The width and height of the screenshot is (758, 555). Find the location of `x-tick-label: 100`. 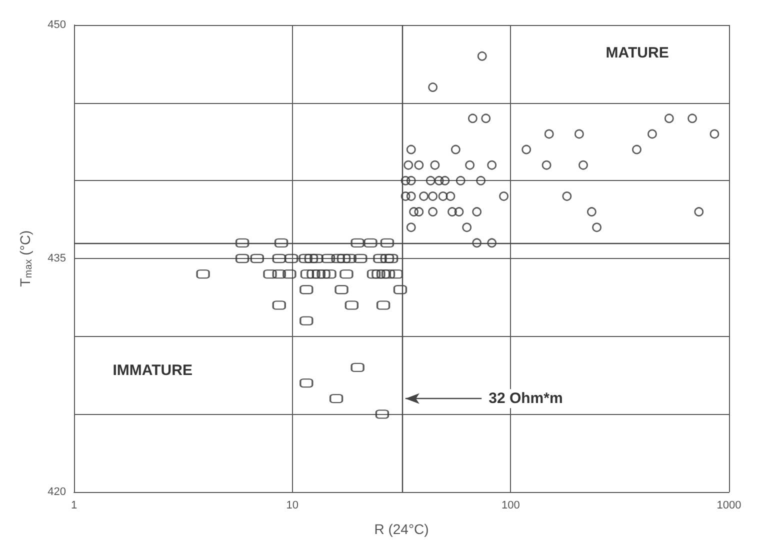

x-tick-label: 100 is located at coordinates (510, 506).